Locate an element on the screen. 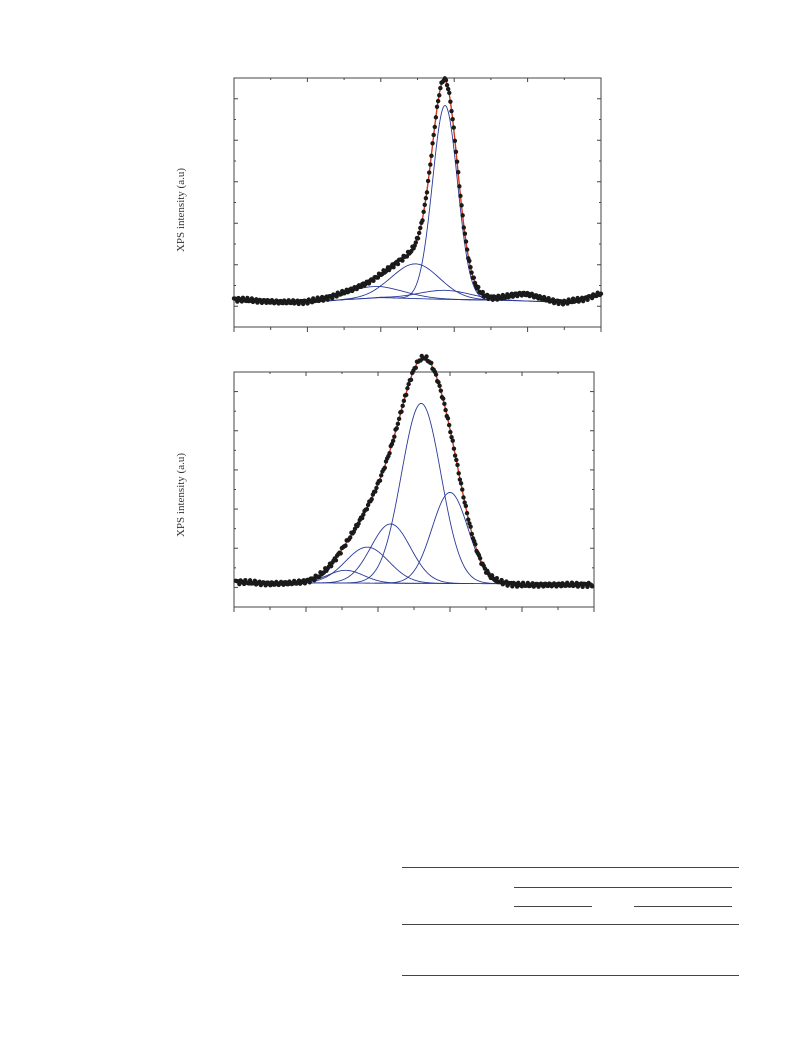 The height and width of the screenshot is (1057, 793). plot1-ticks is located at coordinates (417, 205).